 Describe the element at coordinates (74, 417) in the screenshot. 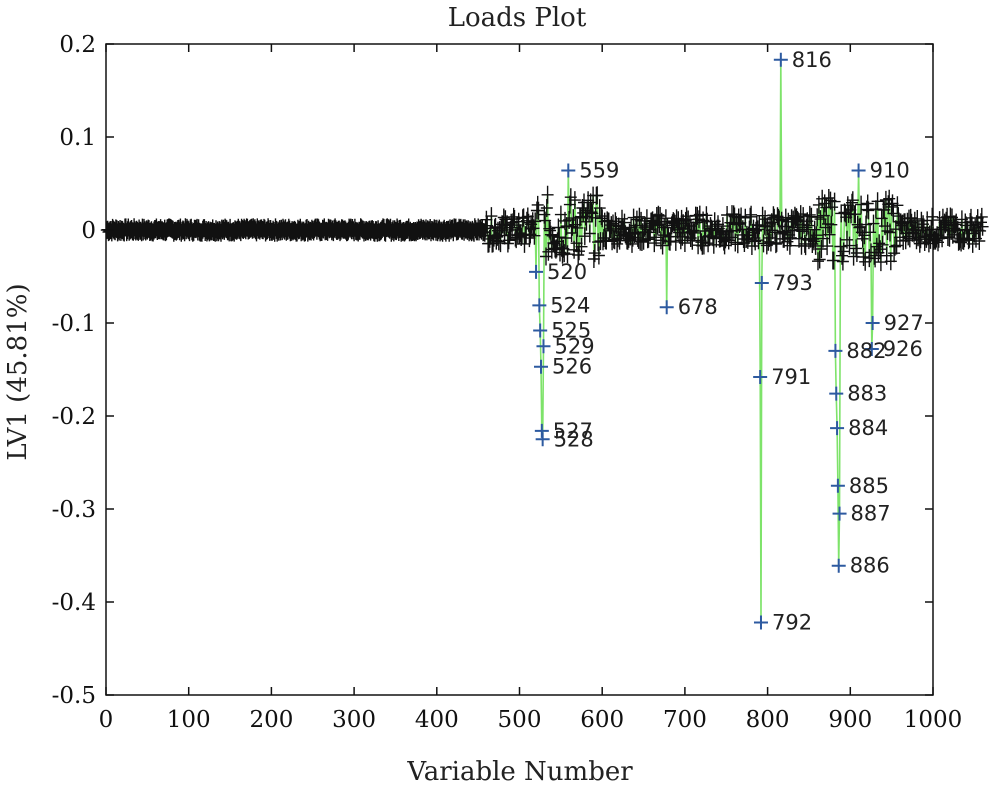

I see `y-tick-label-4: -0.2` at that location.